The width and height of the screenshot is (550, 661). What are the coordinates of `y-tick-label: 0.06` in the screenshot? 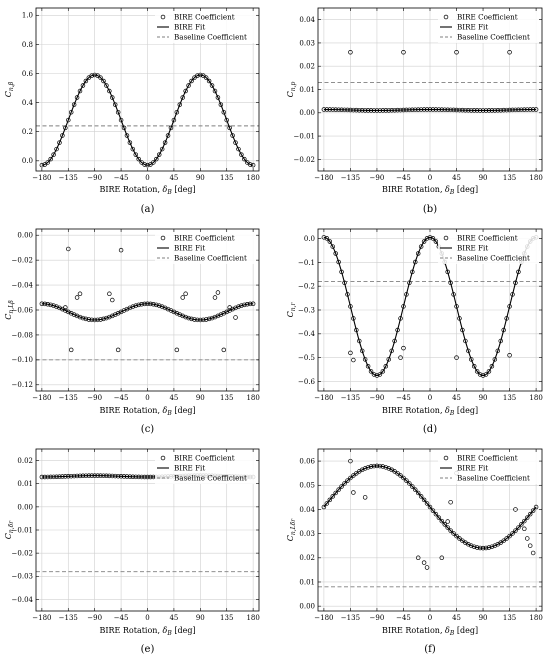 It's located at (307, 461).